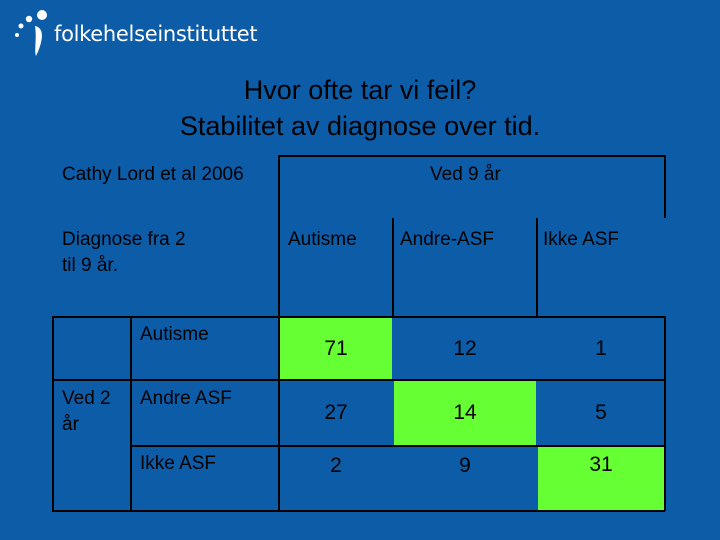 This screenshot has height=540, width=720. Describe the element at coordinates (322, 239) in the screenshot. I see `col-header-autism: Autisme` at that location.